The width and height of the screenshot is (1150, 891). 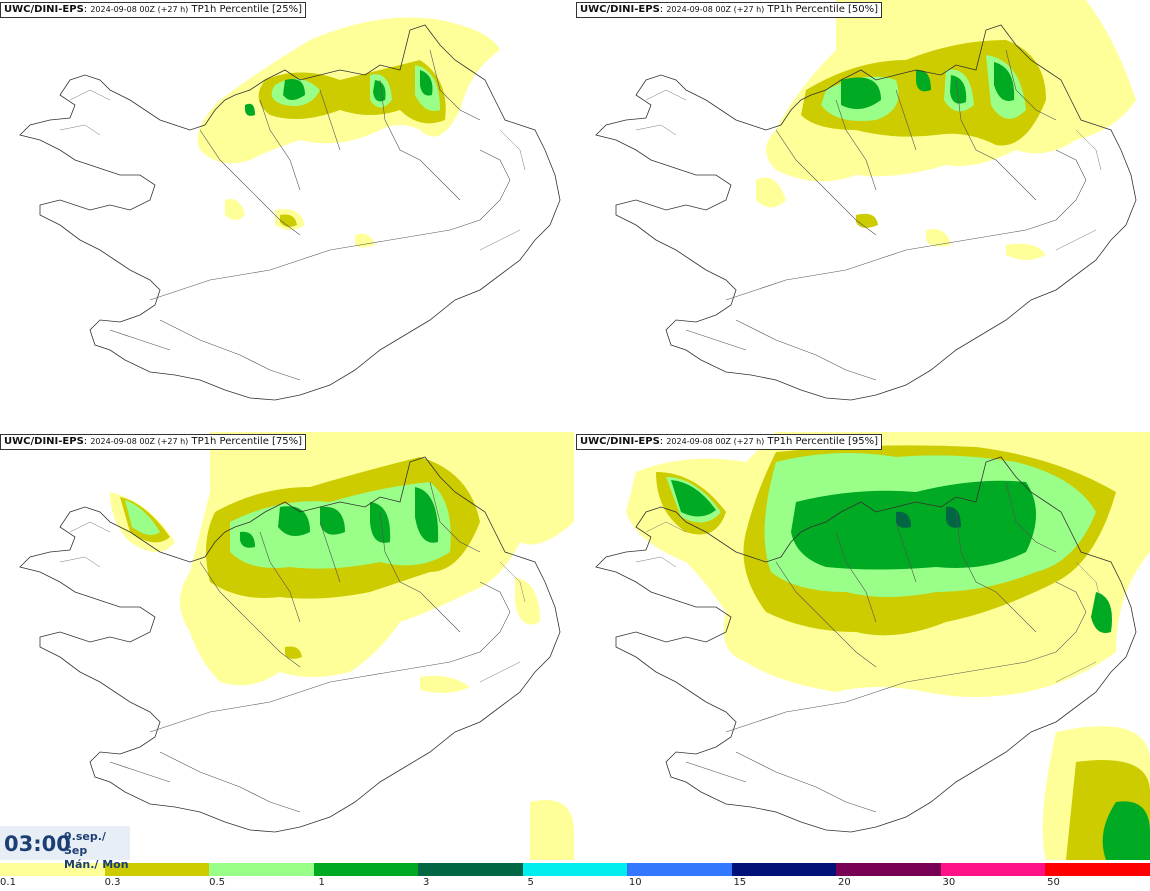 What do you see at coordinates (217, 882) in the screenshot?
I see `legend-tick-label: 0.5` at bounding box center [217, 882].